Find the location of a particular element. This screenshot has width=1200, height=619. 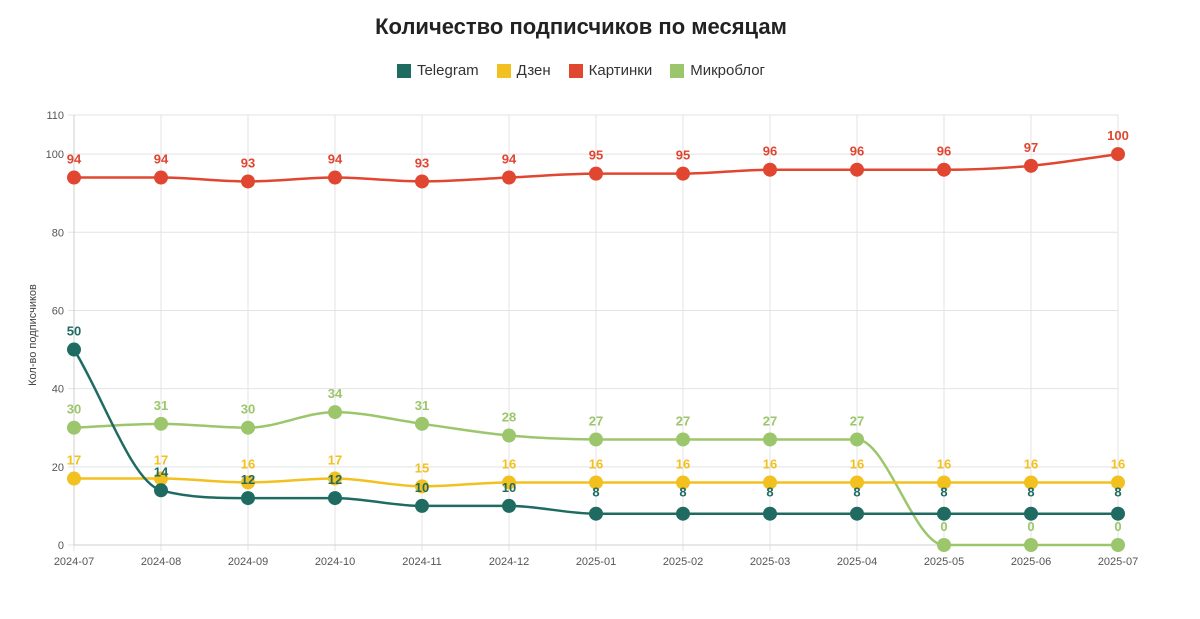

legend-label: Микроблог is located at coordinates (728, 70).